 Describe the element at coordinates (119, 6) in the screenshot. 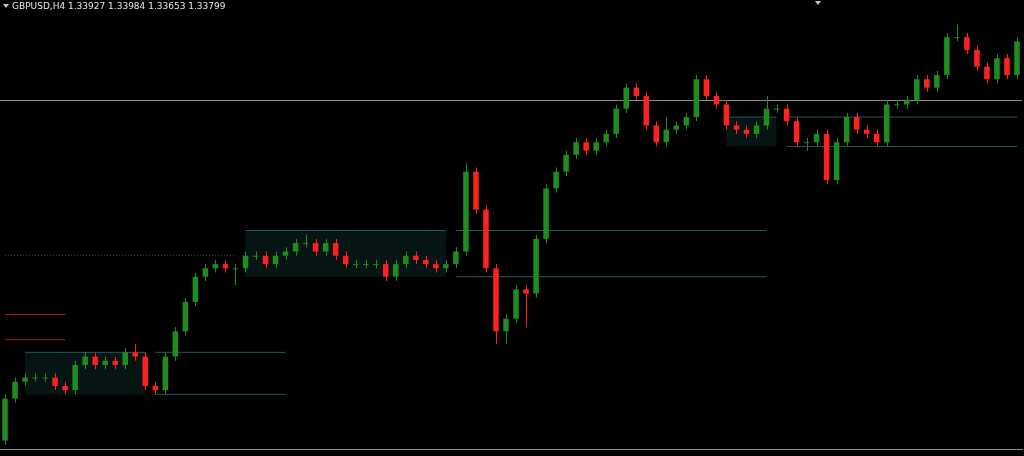

I see `chart-title: GBPUSD,H4 1.33927 1.33984 1.33653 1.33799` at that location.